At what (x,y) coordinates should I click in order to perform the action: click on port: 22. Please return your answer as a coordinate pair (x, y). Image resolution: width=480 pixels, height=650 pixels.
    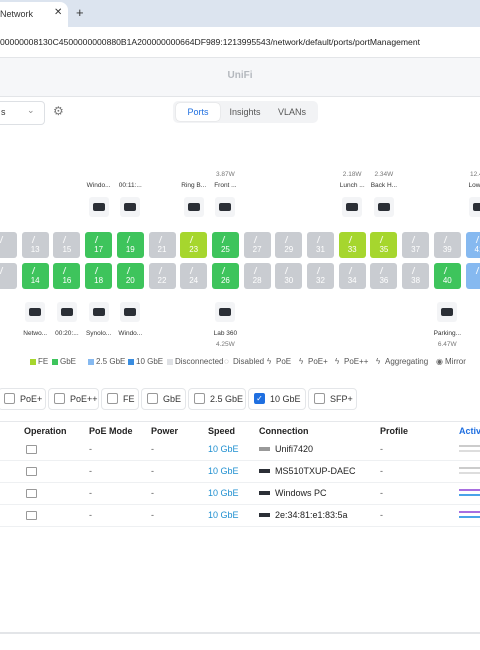
    Looking at the image, I should click on (162, 276).